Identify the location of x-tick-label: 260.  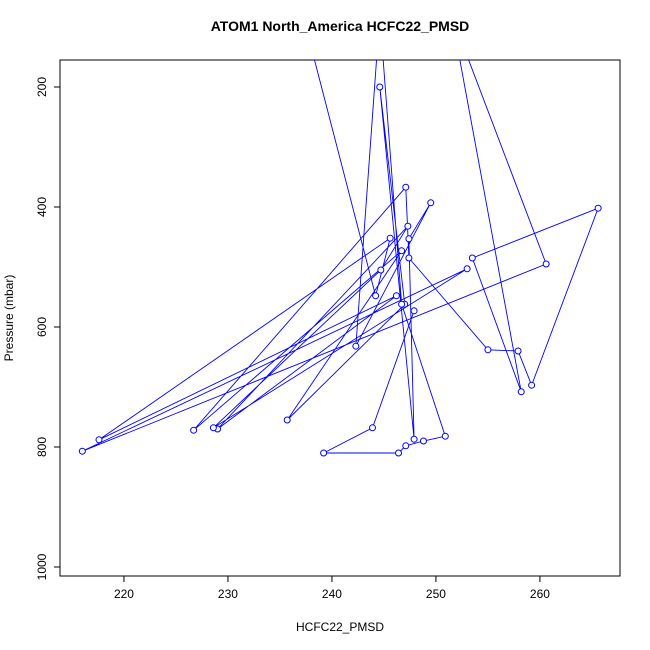
(540, 594).